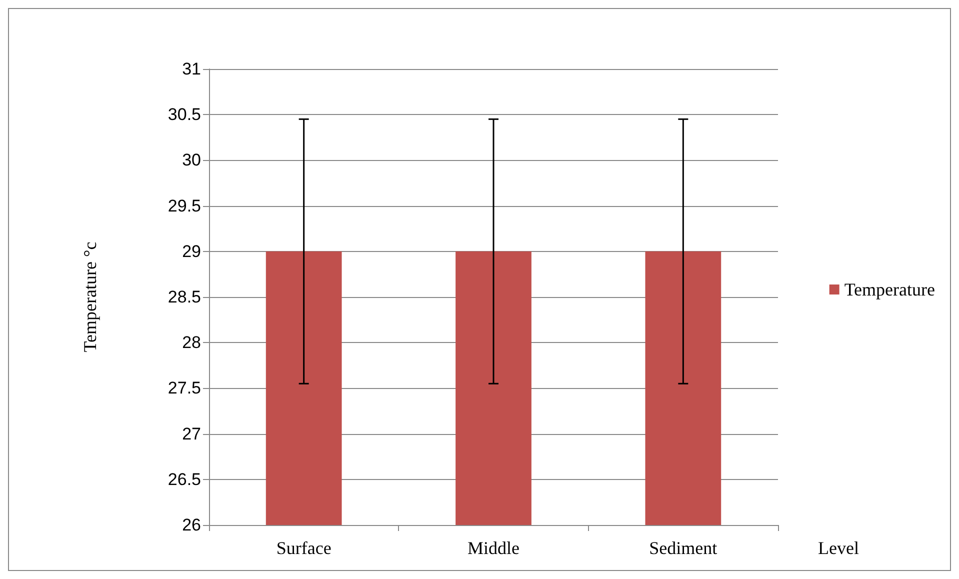  I want to click on legend-label: Temperature, so click(890, 290).